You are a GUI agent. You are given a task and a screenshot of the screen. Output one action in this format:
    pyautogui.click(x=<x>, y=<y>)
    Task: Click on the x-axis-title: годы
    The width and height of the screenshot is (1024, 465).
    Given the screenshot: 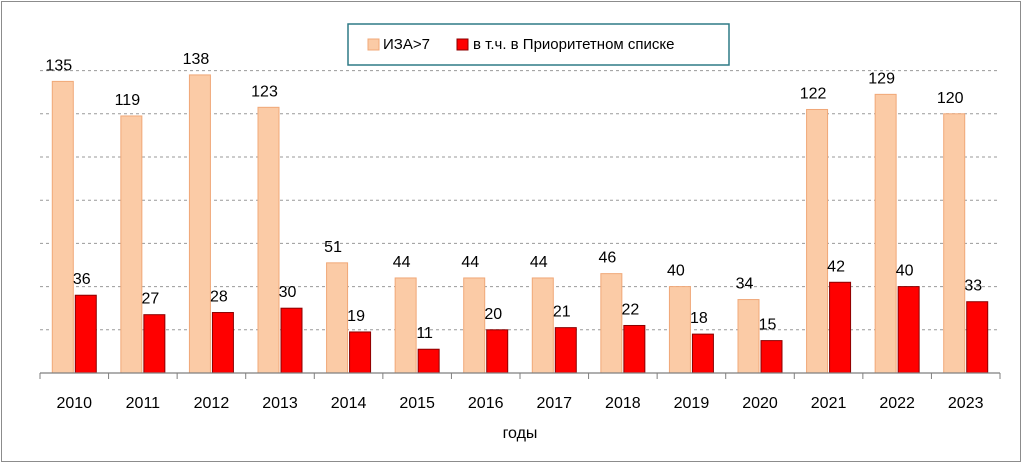 What is the action you would take?
    pyautogui.click(x=520, y=433)
    